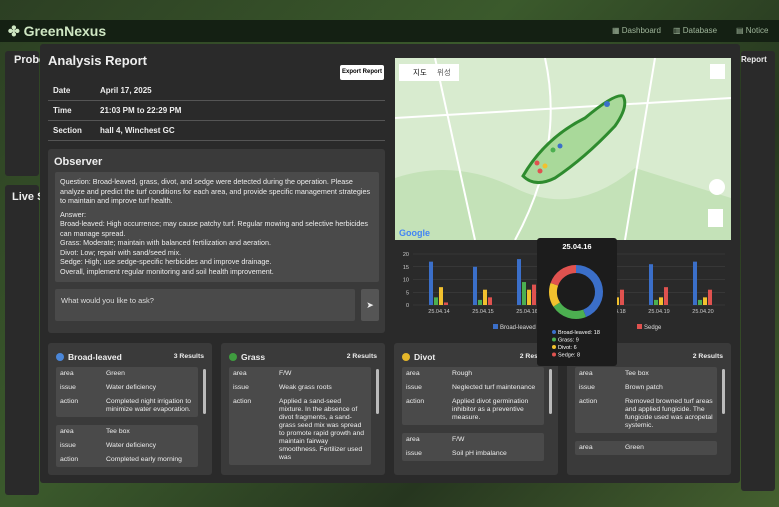 The height and width of the screenshot is (507, 779). Describe the element at coordinates (144, 459) in the screenshot. I see `field-value: Completed early morning` at that location.